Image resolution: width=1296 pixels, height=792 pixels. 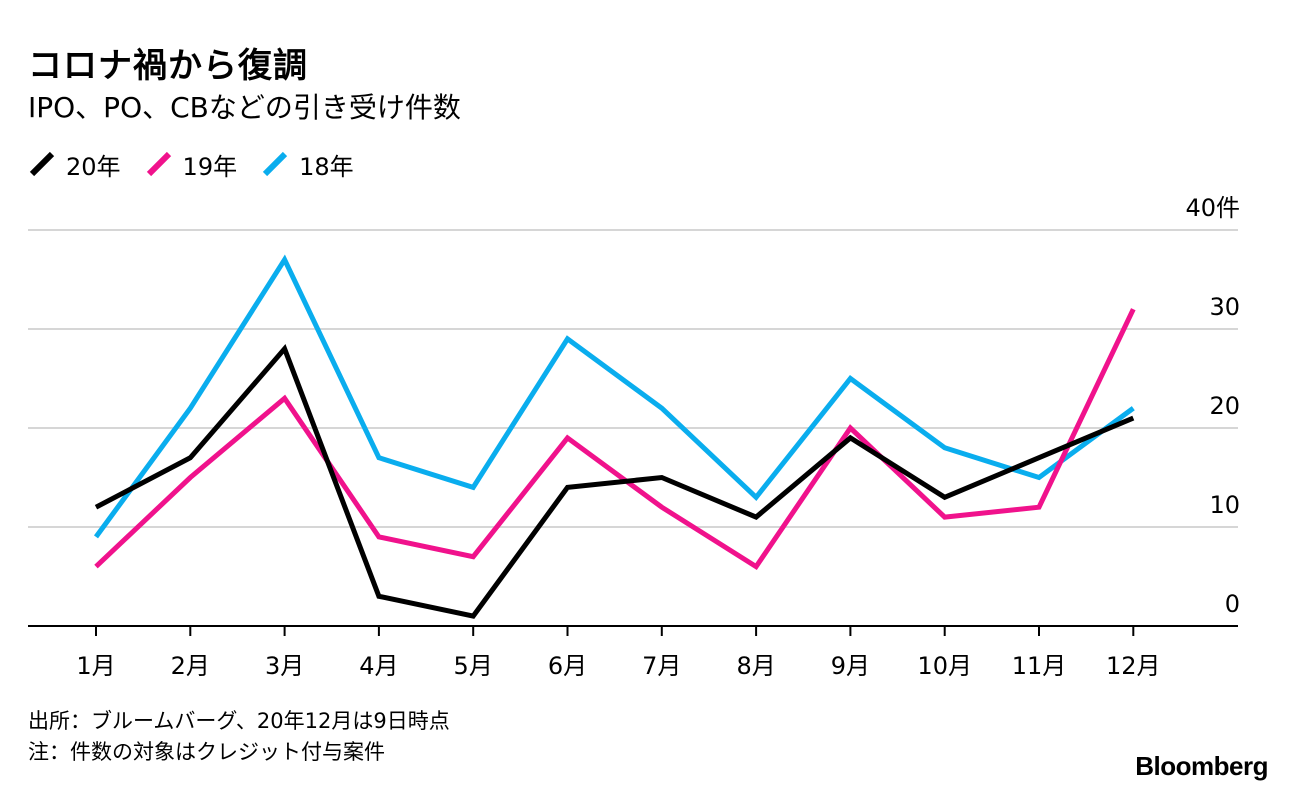 I want to click on legend: 20年 19年 18年, so click(x=203, y=164).